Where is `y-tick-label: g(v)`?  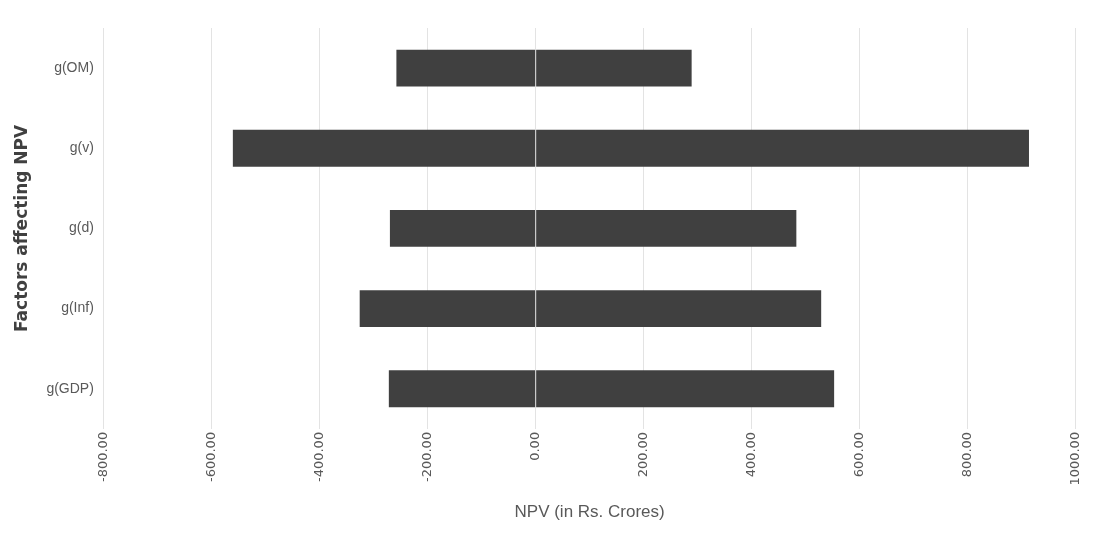
y-tick-label: g(v) is located at coordinates (81, 147).